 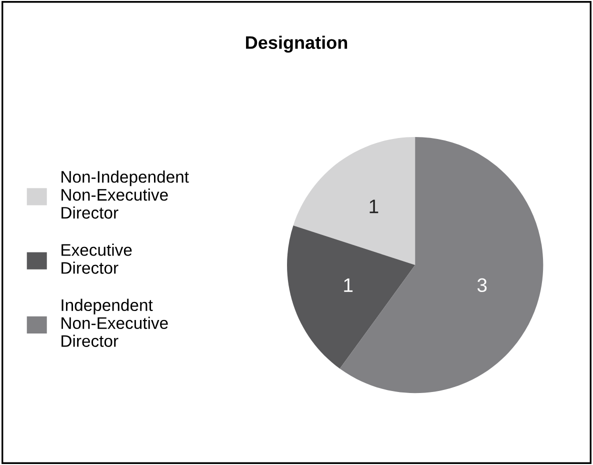 I want to click on chart-title: Designation, so click(x=297, y=44).